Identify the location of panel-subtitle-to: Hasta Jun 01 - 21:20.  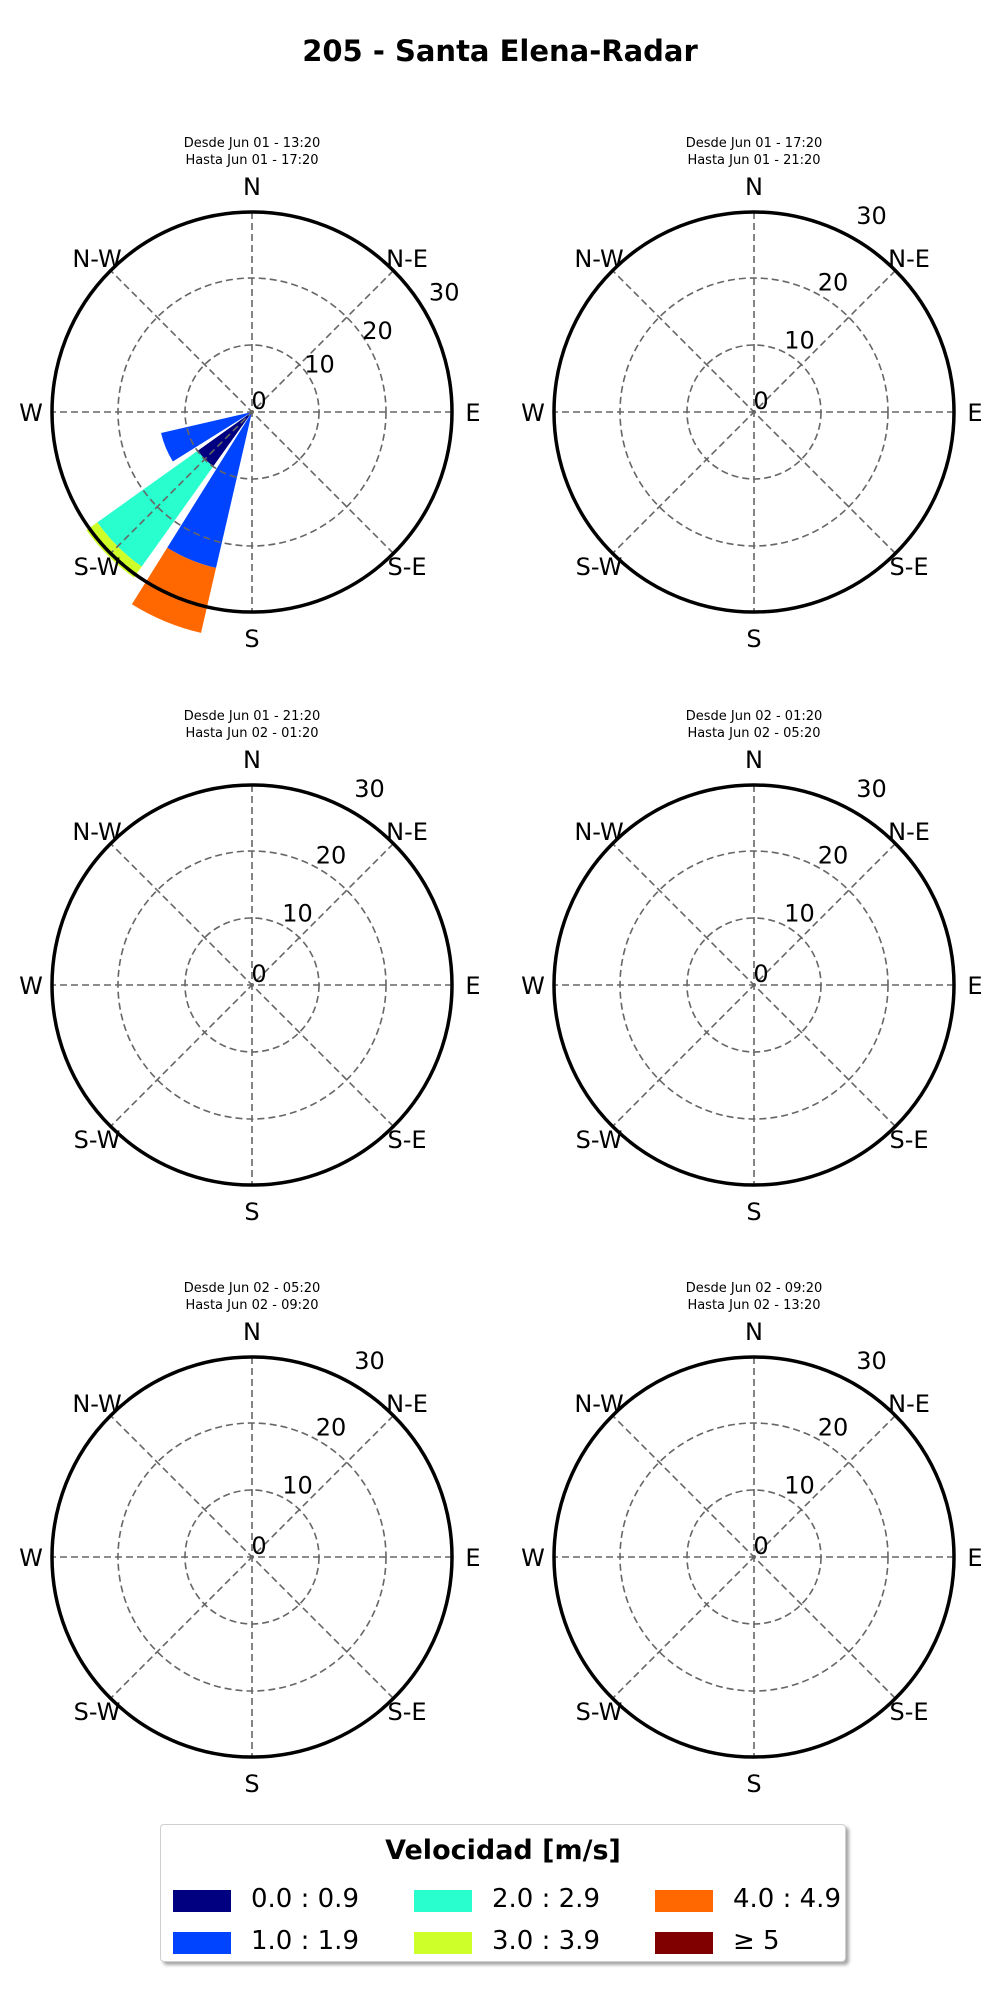
(753, 160).